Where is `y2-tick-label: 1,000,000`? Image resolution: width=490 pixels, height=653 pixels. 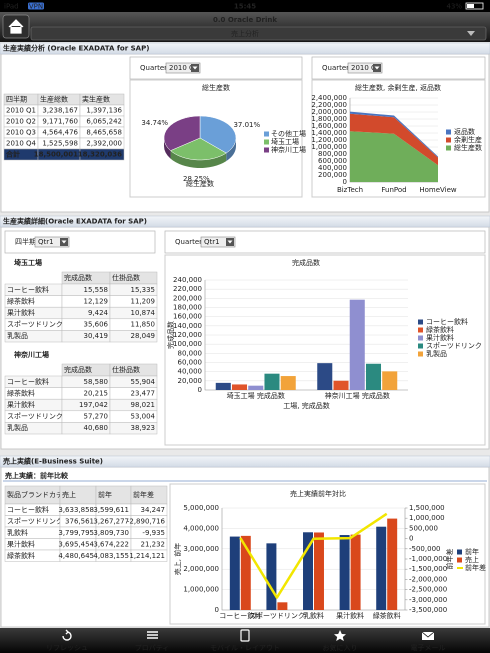
y2-tick-label: 1,000,000 is located at coordinates (427, 518).